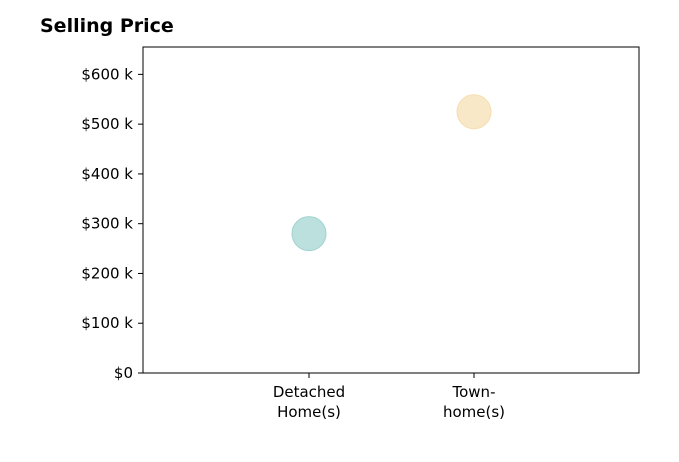 The height and width of the screenshot is (462, 679). I want to click on y-tick-label: $400 k, so click(107, 174).